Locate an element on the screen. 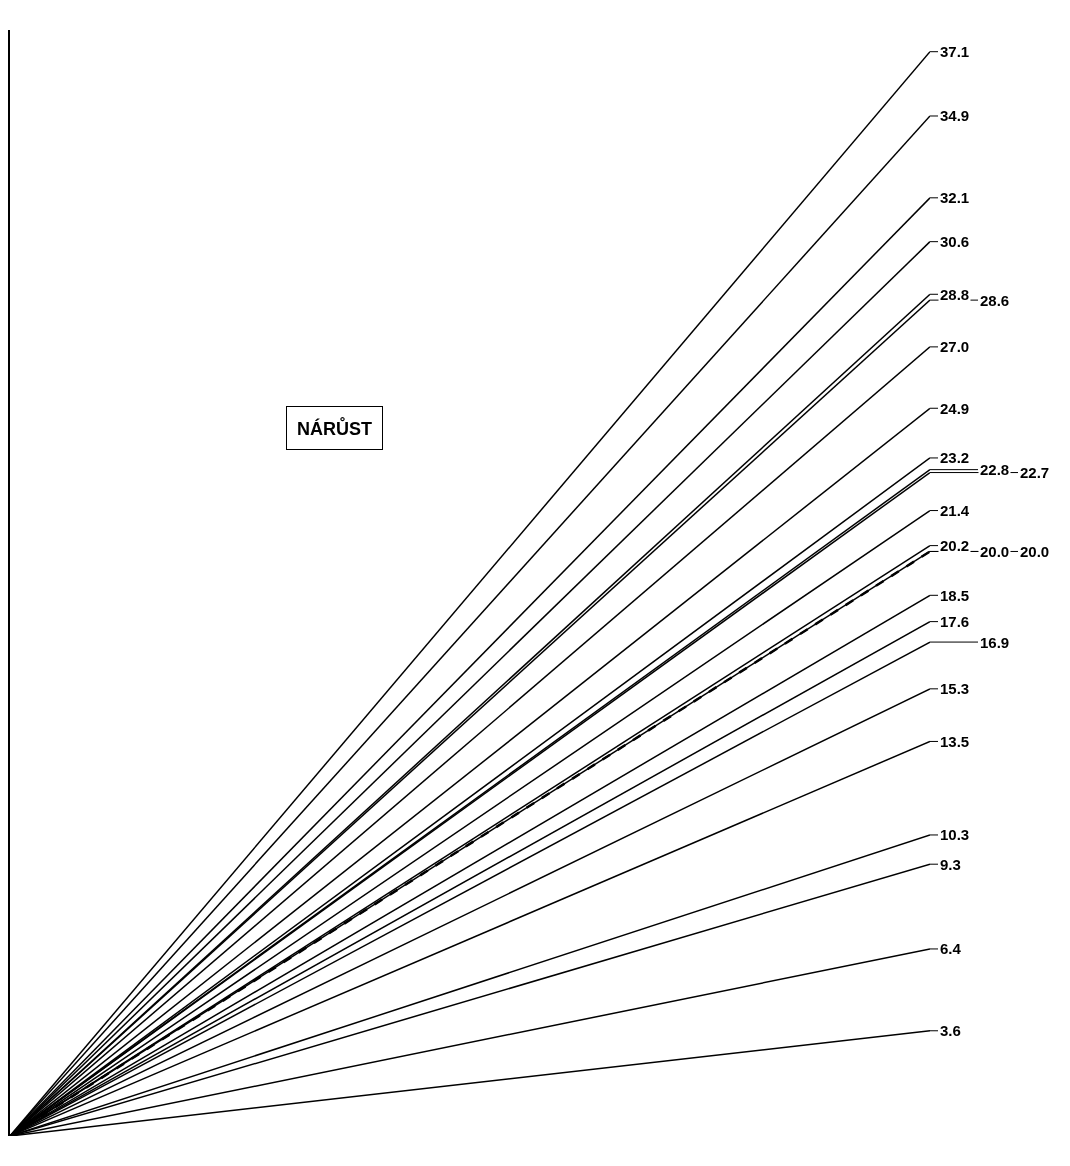  data-label: 18.5 is located at coordinates (955, 595).